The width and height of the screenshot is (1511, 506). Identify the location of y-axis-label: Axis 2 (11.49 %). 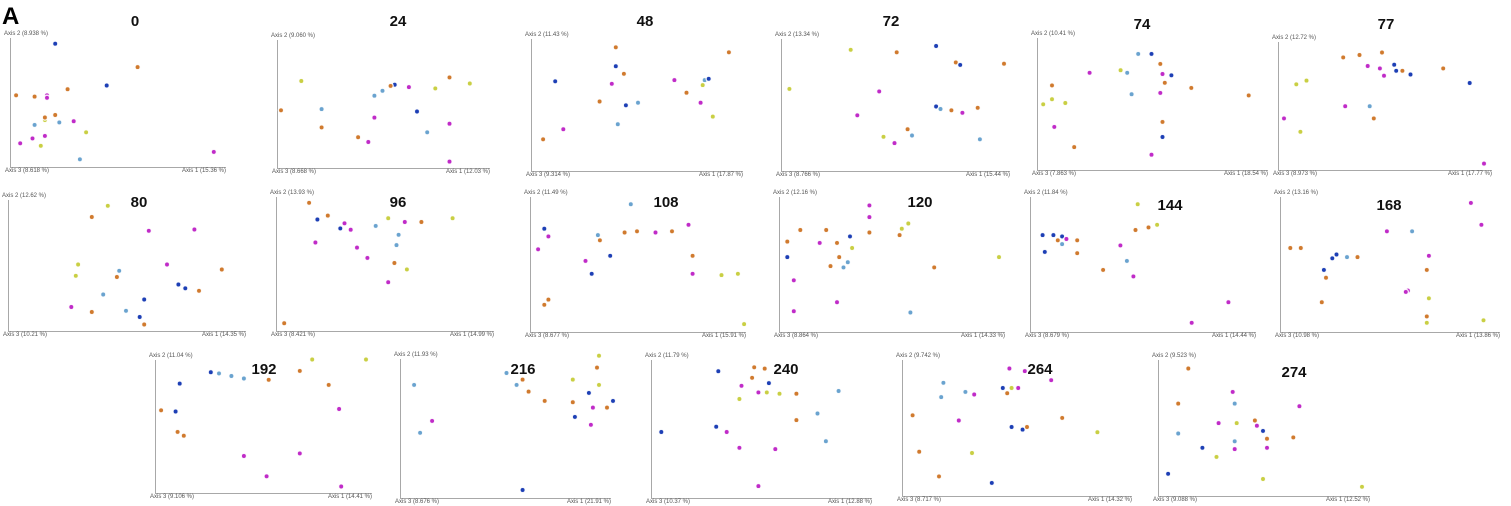
(546, 193).